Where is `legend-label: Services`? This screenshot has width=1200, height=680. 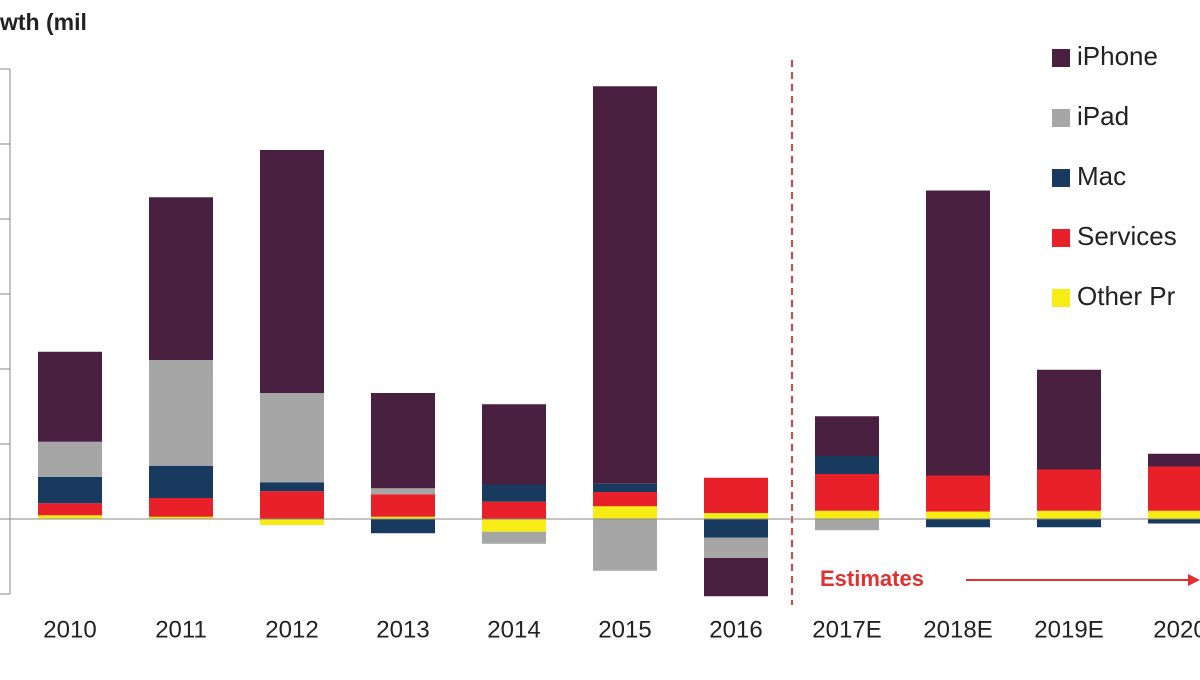
legend-label: Services is located at coordinates (1127, 236).